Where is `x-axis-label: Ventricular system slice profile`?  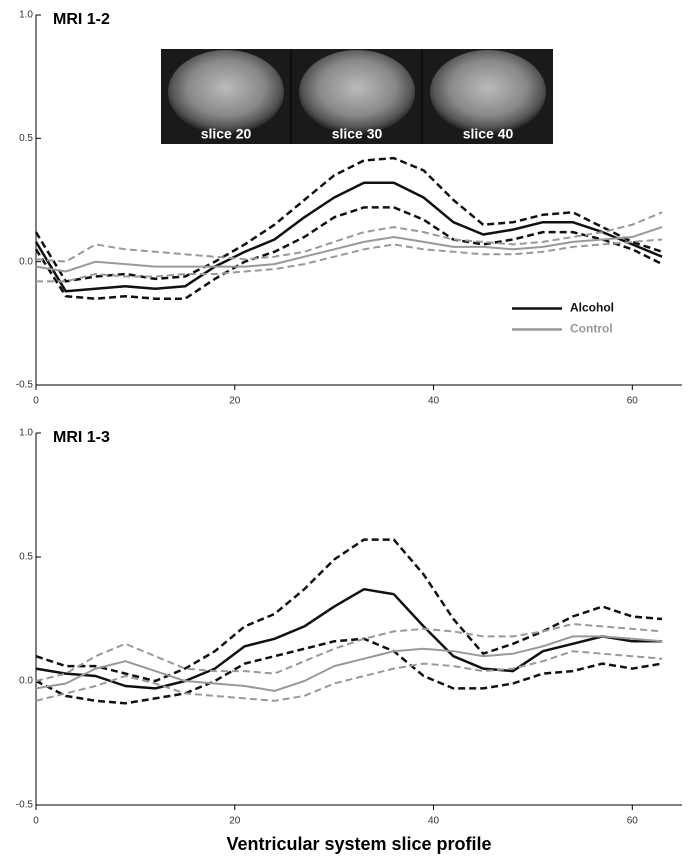
x-axis-label: Ventricular system slice profile is located at coordinates (358, 844).